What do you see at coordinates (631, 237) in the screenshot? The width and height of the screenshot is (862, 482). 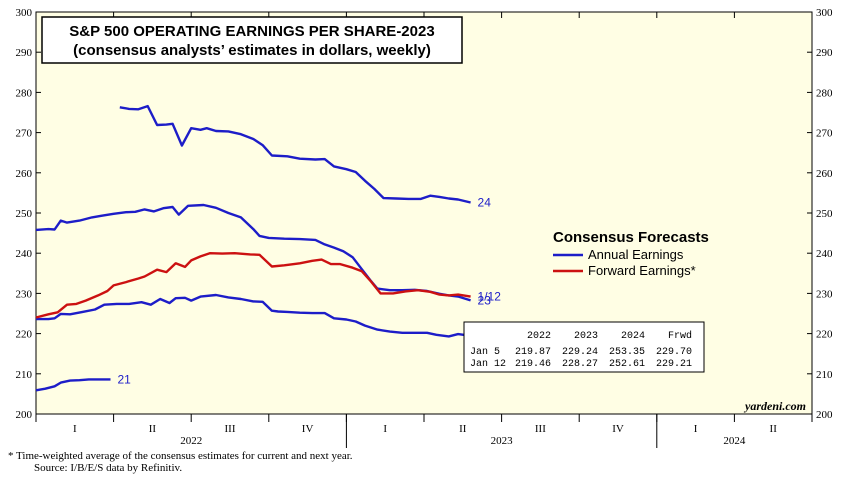 I see `legend-title: Consensus Forecasts` at bounding box center [631, 237].